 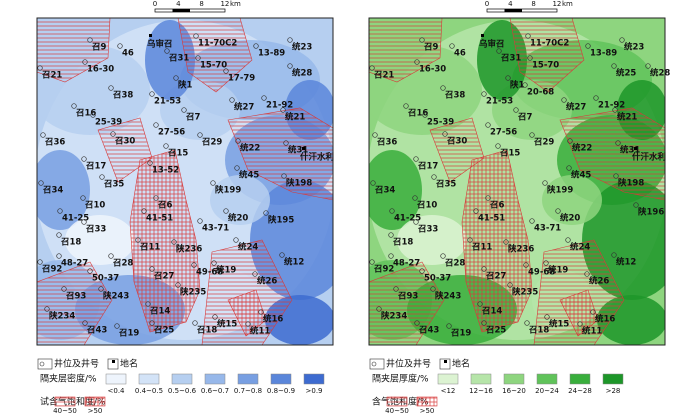 What do you see at coordinates (407, 219) in the screenshot?
I see `well-label: 41-25` at bounding box center [407, 219].